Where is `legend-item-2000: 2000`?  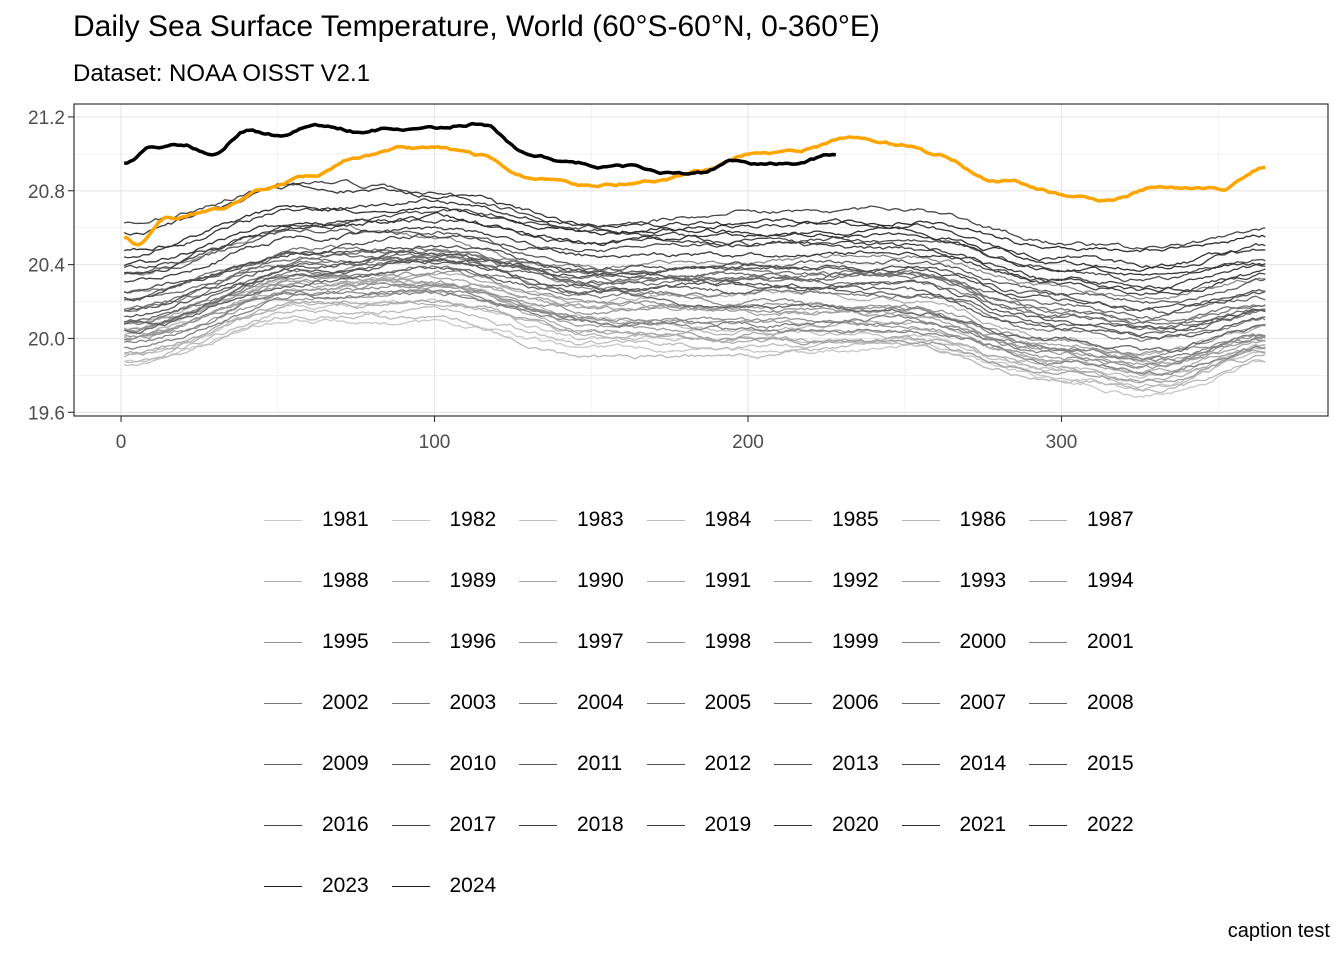
legend-item-2000: 2000 is located at coordinates (954, 642).